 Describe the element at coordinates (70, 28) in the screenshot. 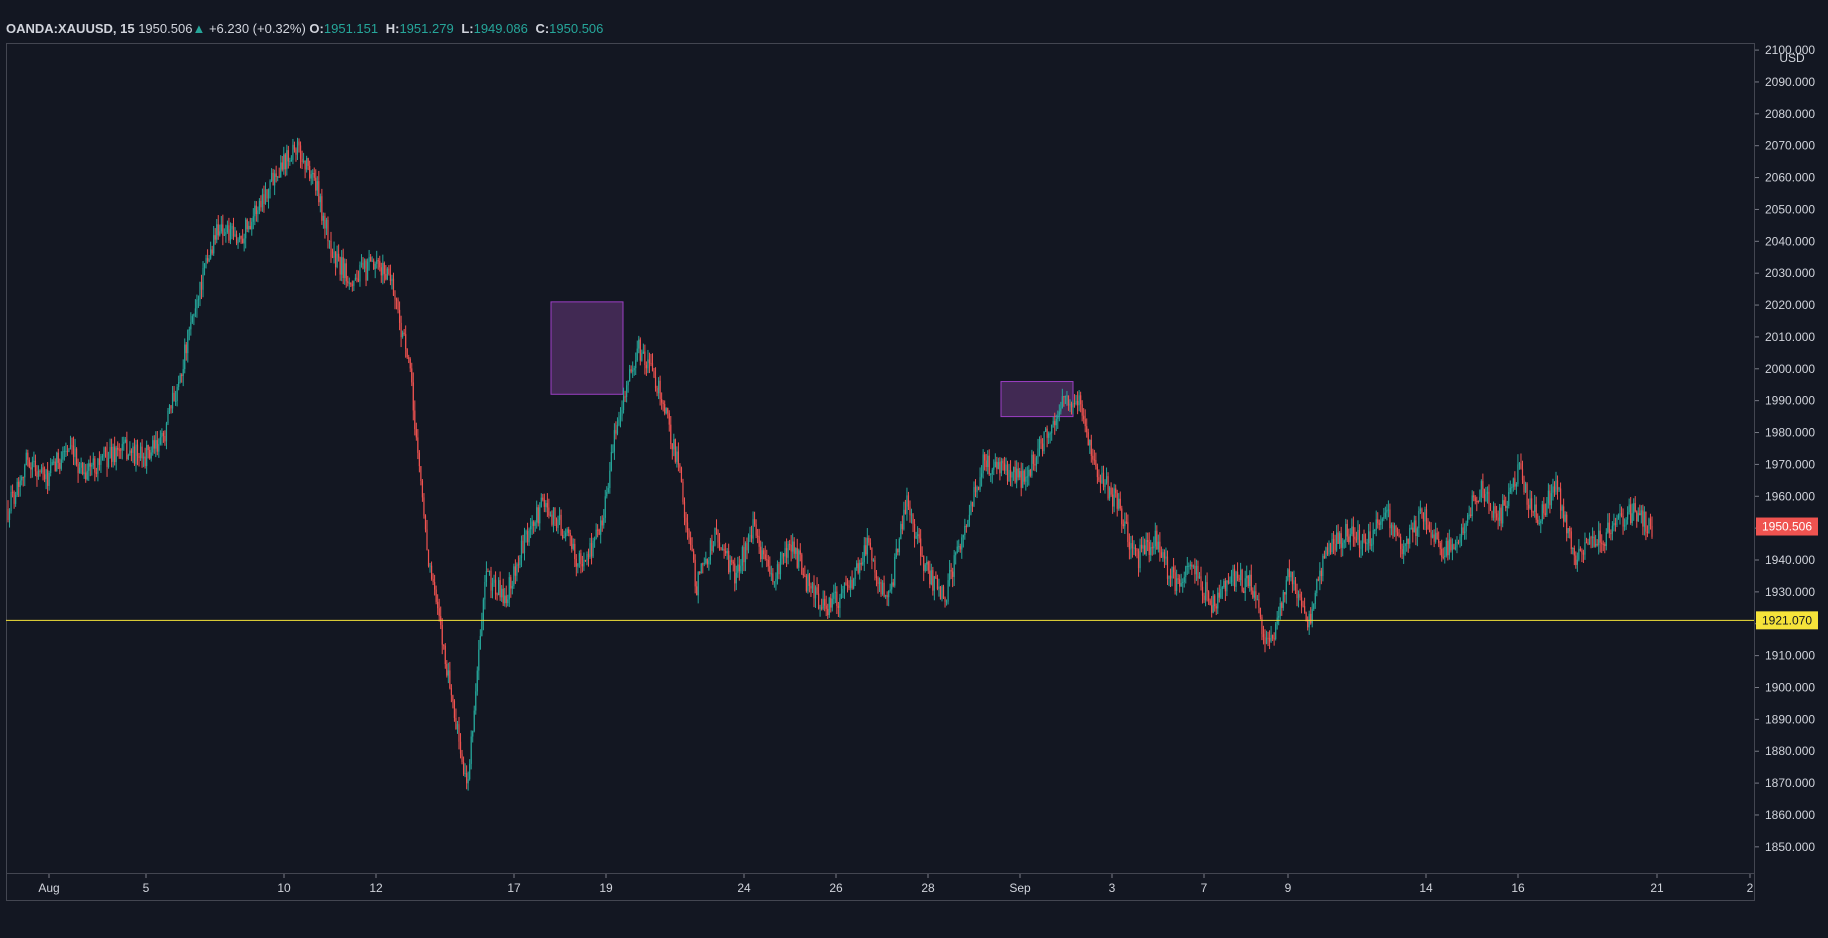

I see `symbol-label: OANDA:XAUUSD, 15` at that location.